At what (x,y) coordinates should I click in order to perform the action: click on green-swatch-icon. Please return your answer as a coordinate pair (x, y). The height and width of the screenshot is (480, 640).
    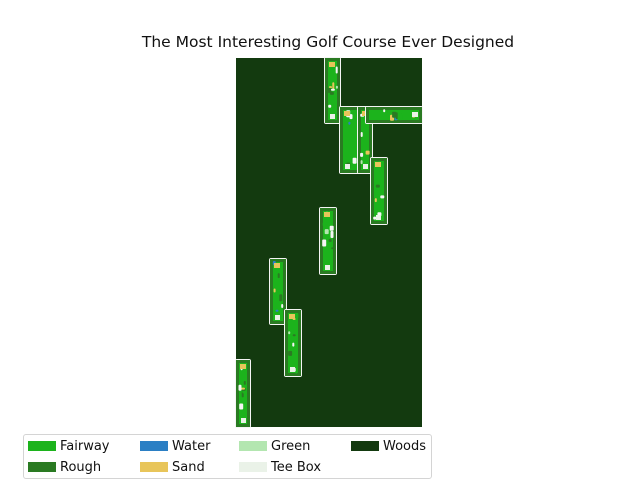
    Looking at the image, I should click on (253, 445).